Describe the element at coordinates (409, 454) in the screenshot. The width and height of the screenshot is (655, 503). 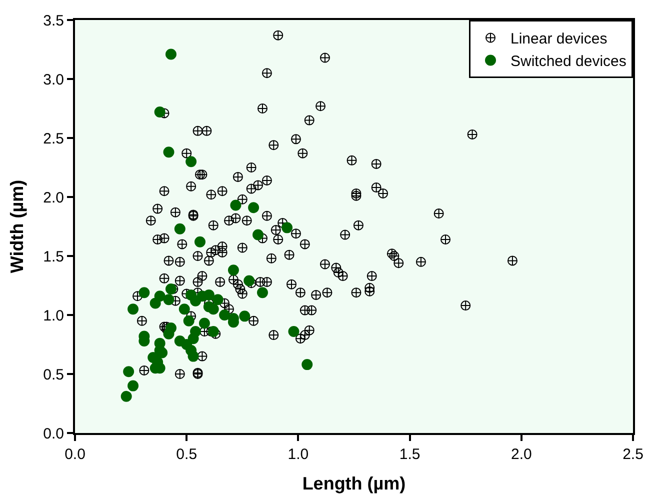
I see `x-tick-label: 1.5` at that location.